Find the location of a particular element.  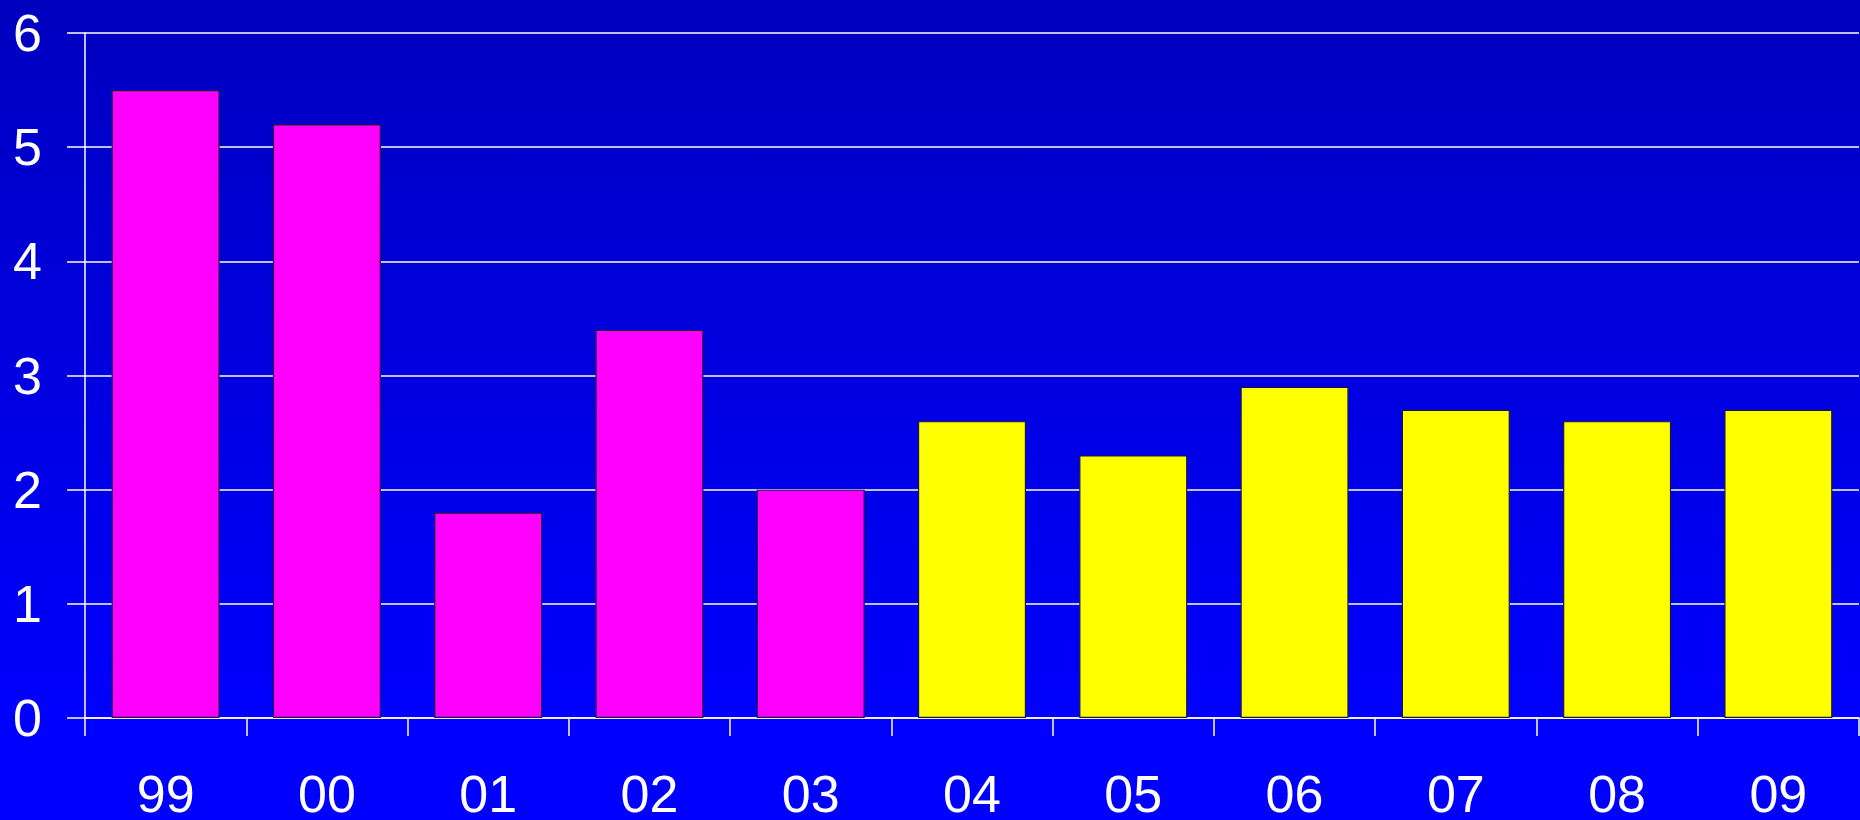

y-tick-label: 4 is located at coordinates (27, 261).